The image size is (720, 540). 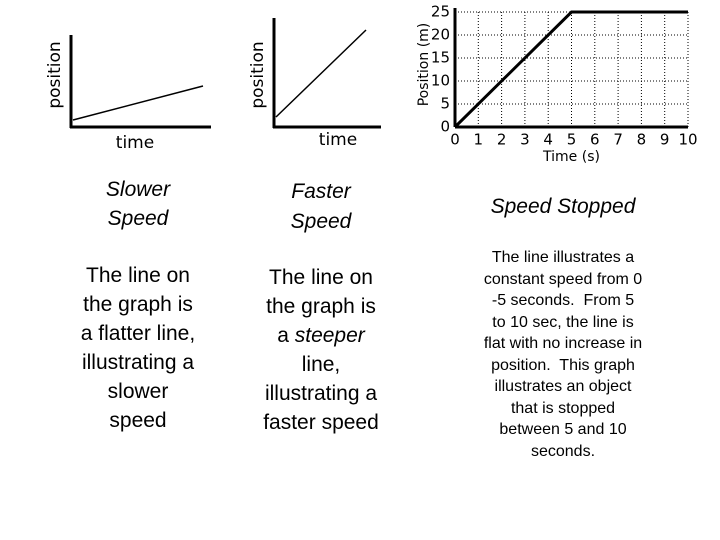 I want to click on text: faster speed, so click(x=321, y=422).